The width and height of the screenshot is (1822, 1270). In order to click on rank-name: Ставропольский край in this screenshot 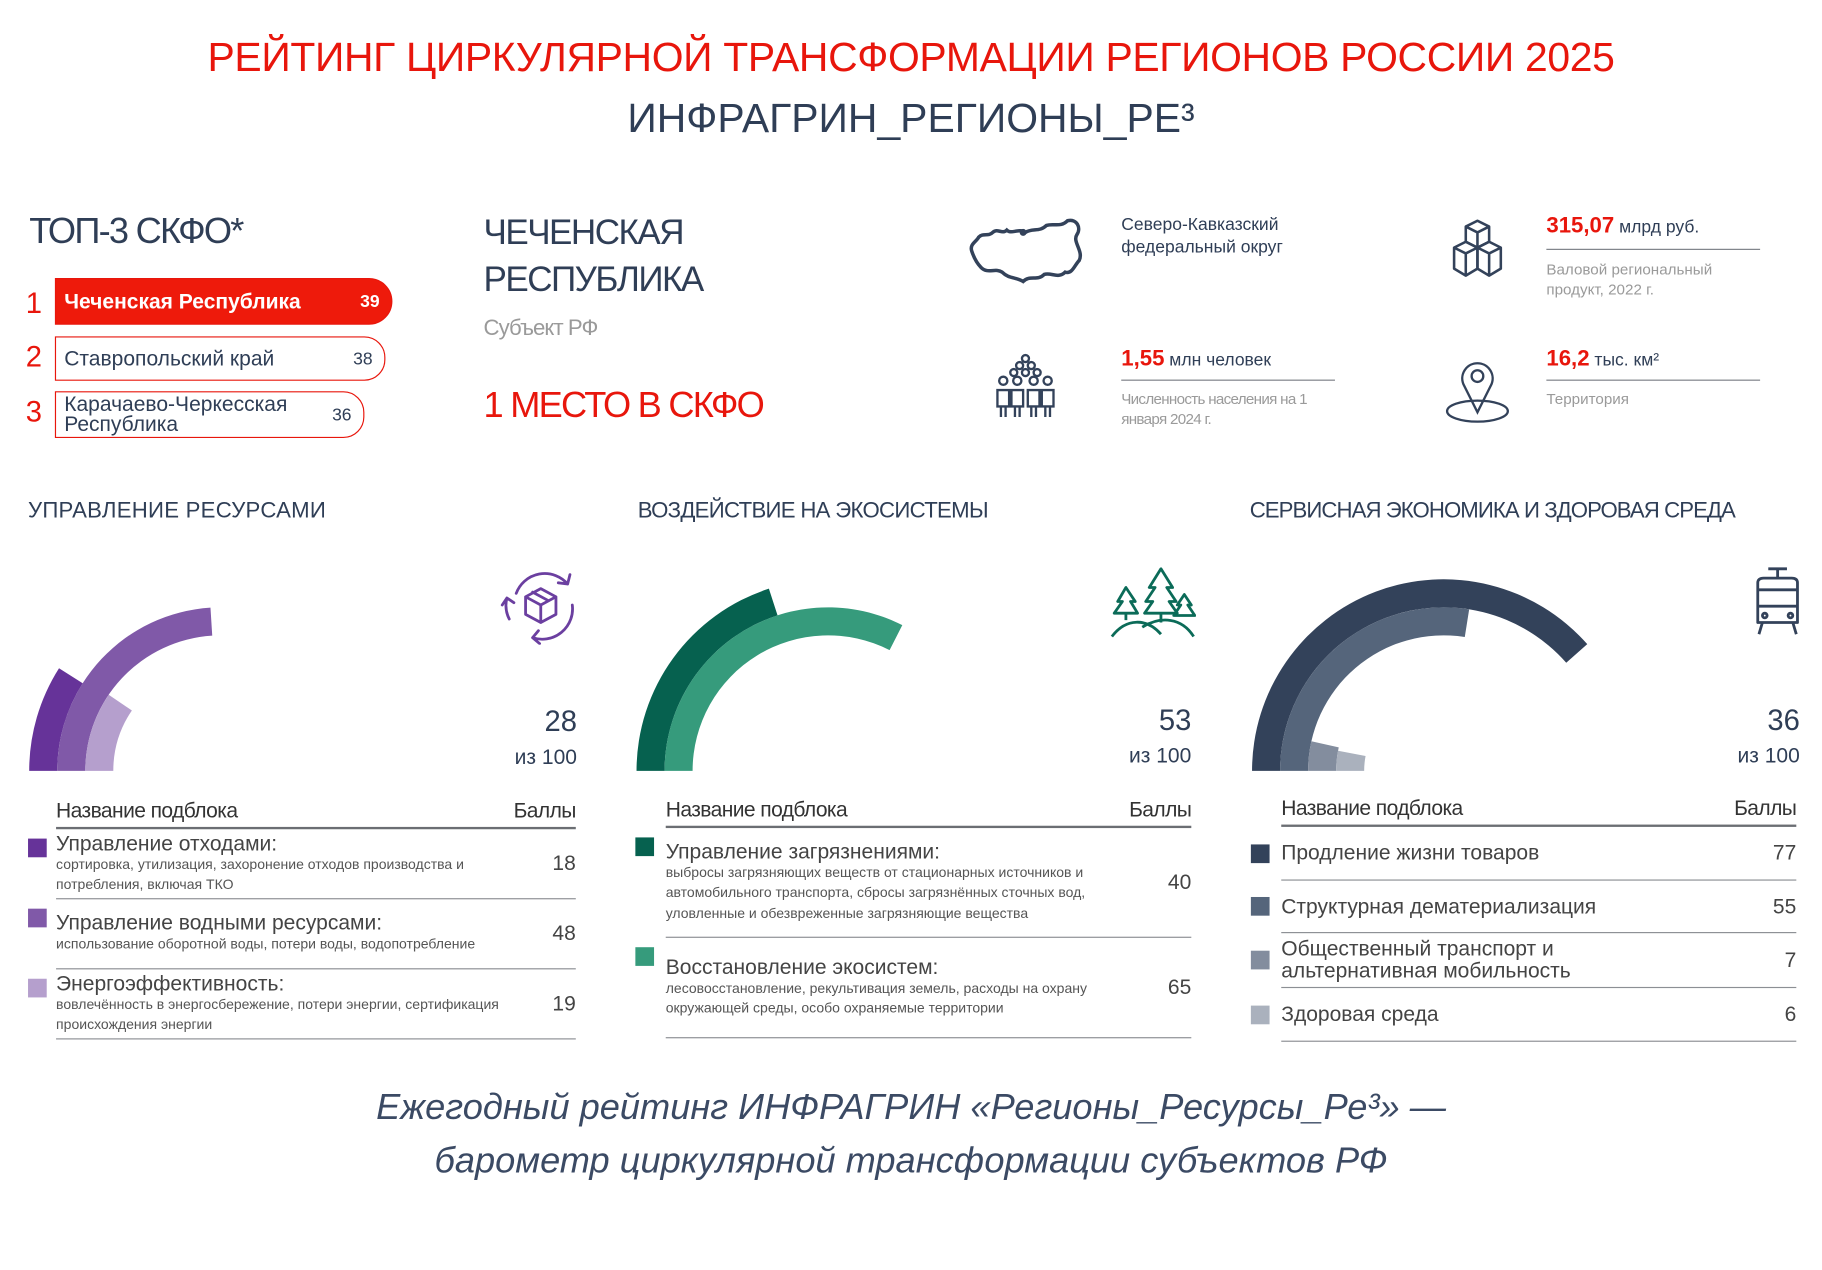, I will do `click(169, 358)`.